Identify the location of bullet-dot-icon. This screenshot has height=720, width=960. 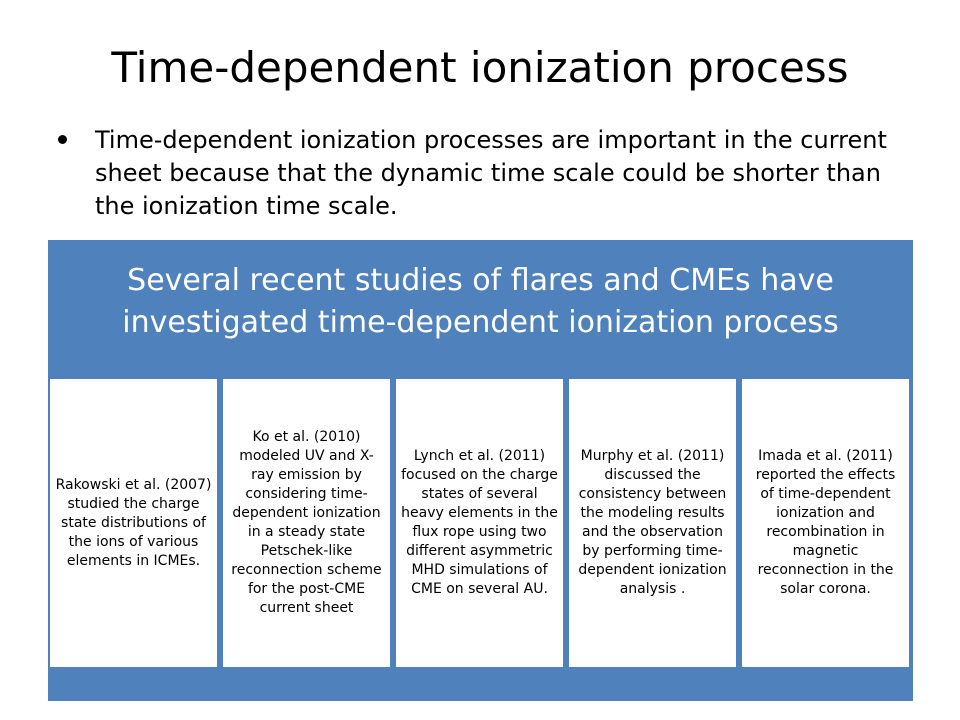
(62, 139).